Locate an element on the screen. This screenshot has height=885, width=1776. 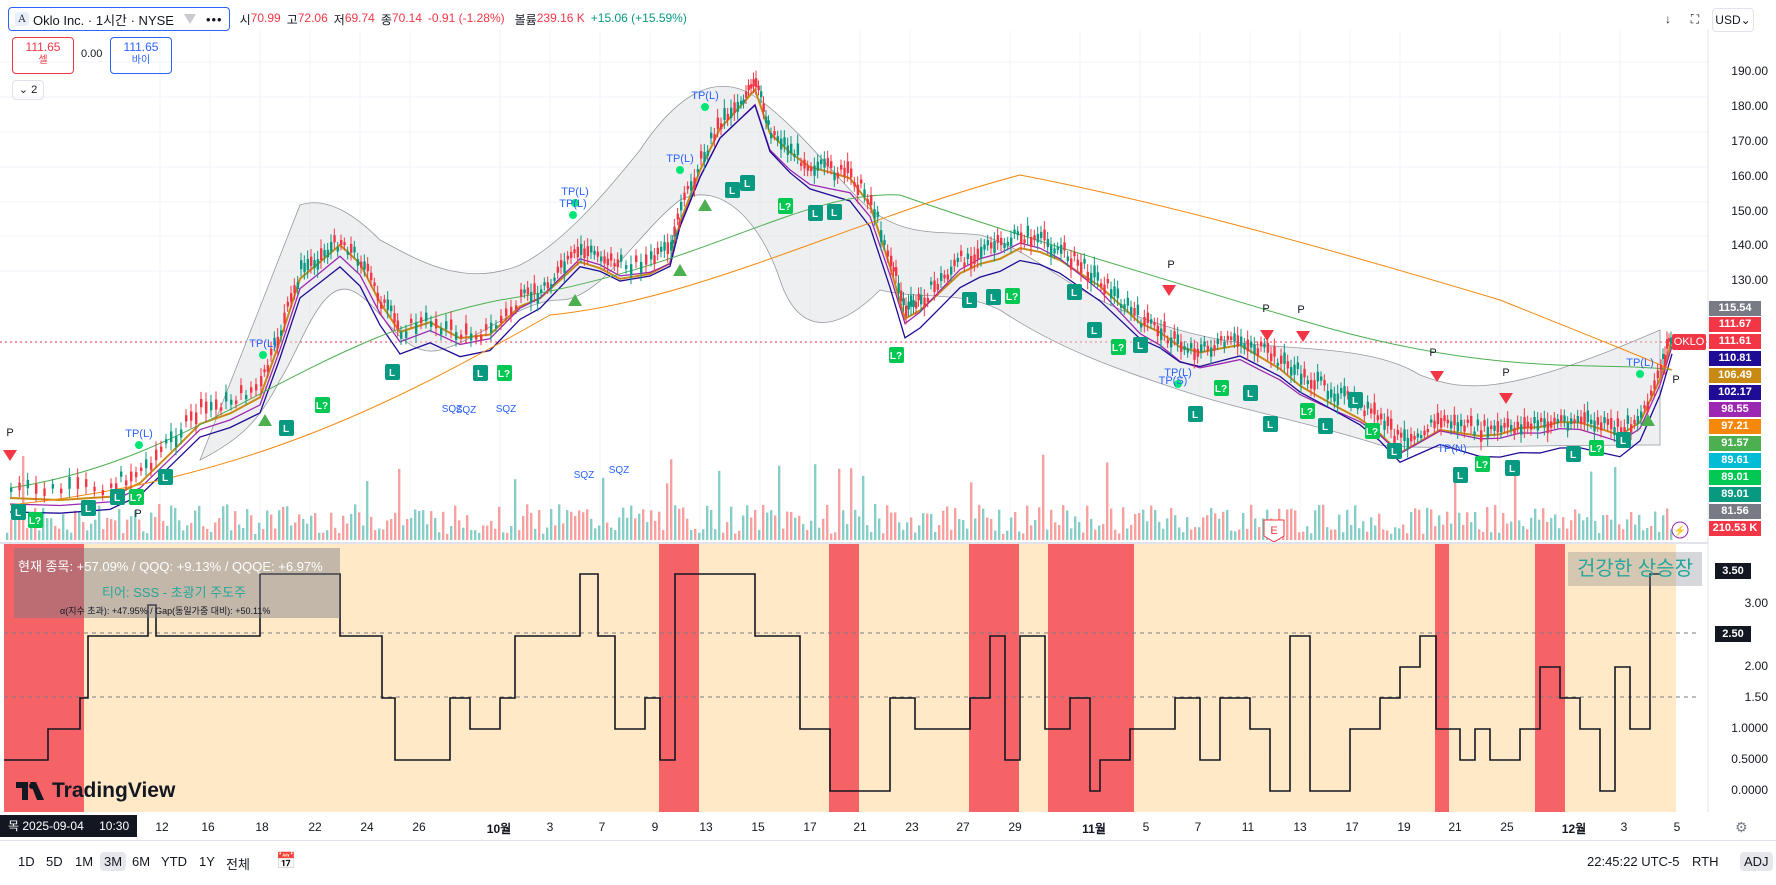
timeframe-all: 전체 is located at coordinates (238, 864).